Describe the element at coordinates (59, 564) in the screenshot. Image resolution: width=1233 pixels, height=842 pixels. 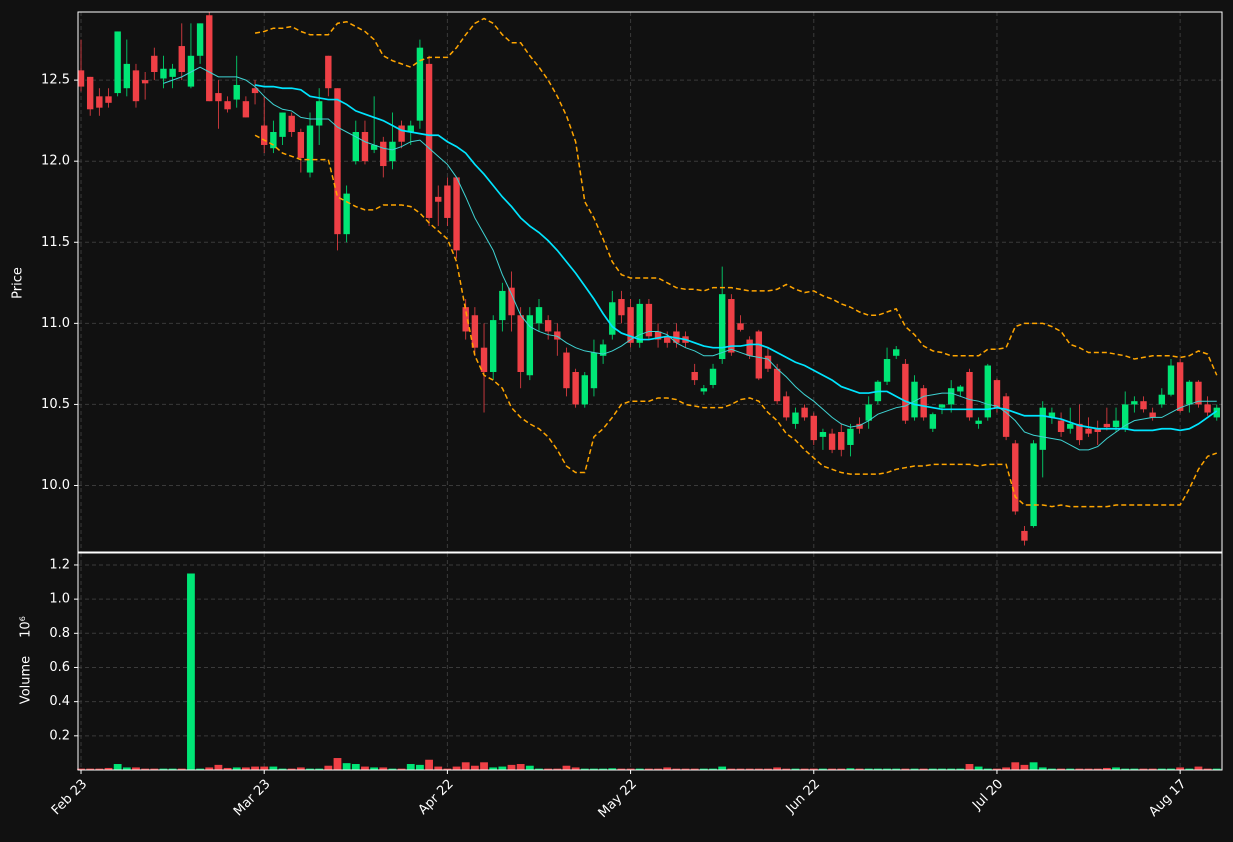
I see `y-tick-label: 1.2` at that location.